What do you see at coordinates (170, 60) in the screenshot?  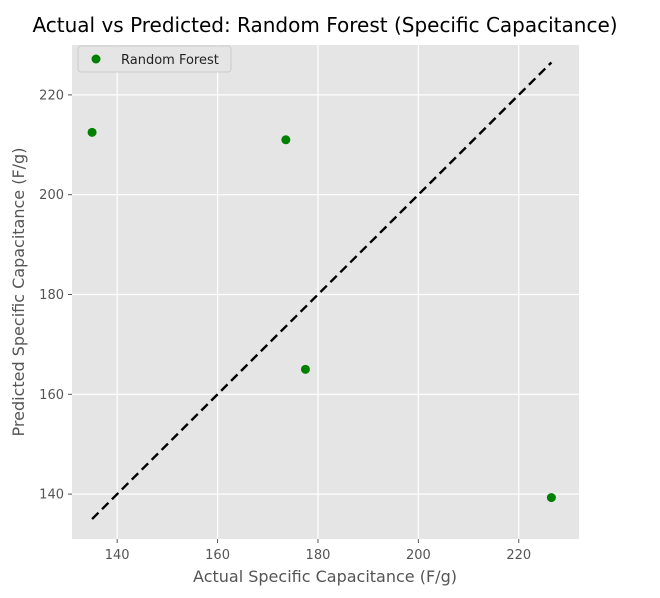 I see `legend-entry-random-forest: Random Forest` at bounding box center [170, 60].